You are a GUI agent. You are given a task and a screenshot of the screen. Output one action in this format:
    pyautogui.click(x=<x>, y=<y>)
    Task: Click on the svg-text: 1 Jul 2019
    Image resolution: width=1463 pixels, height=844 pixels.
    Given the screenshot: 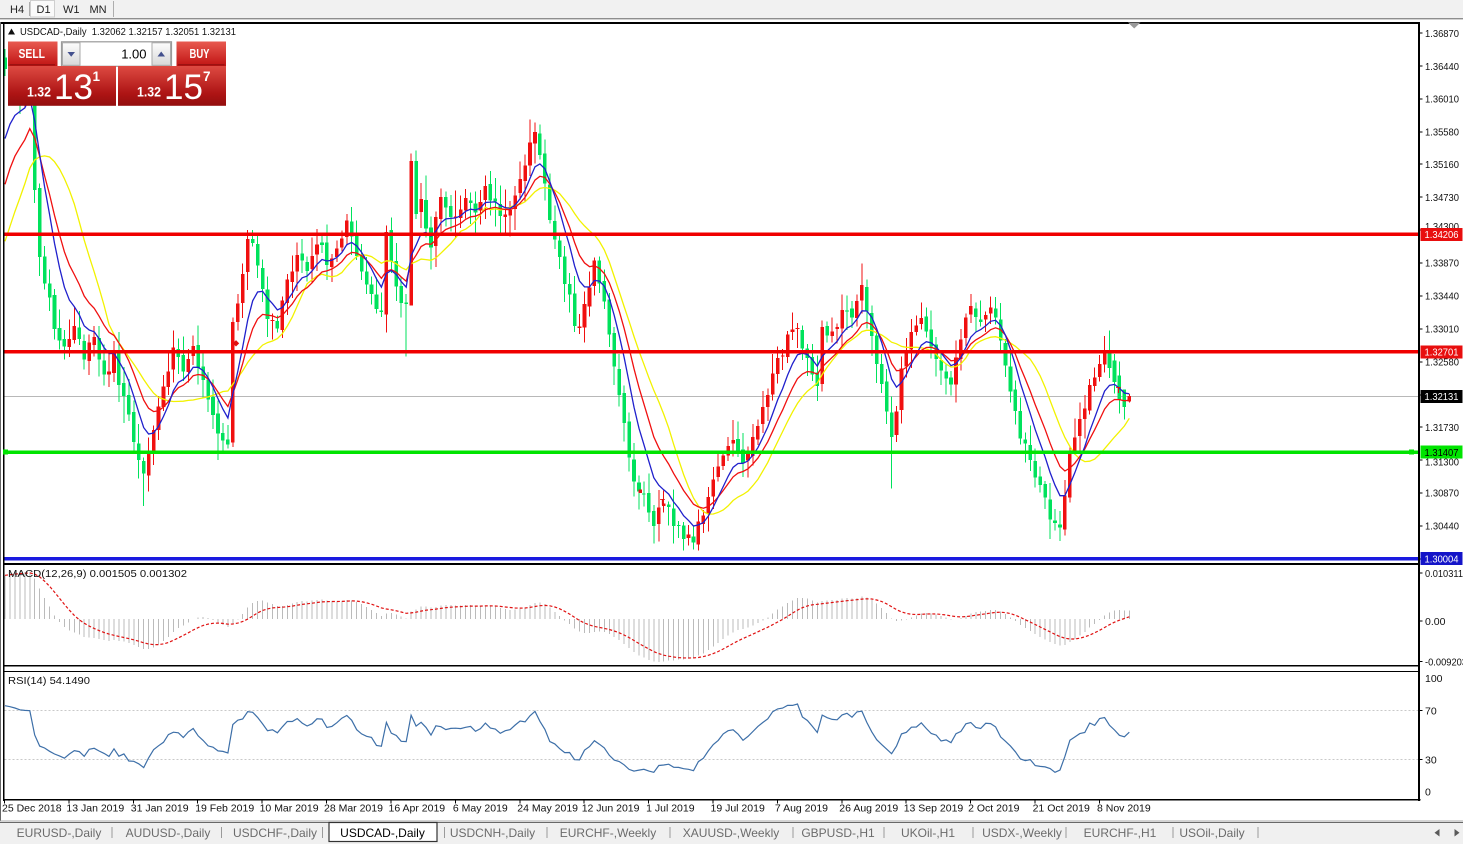 What is the action you would take?
    pyautogui.click(x=670, y=809)
    